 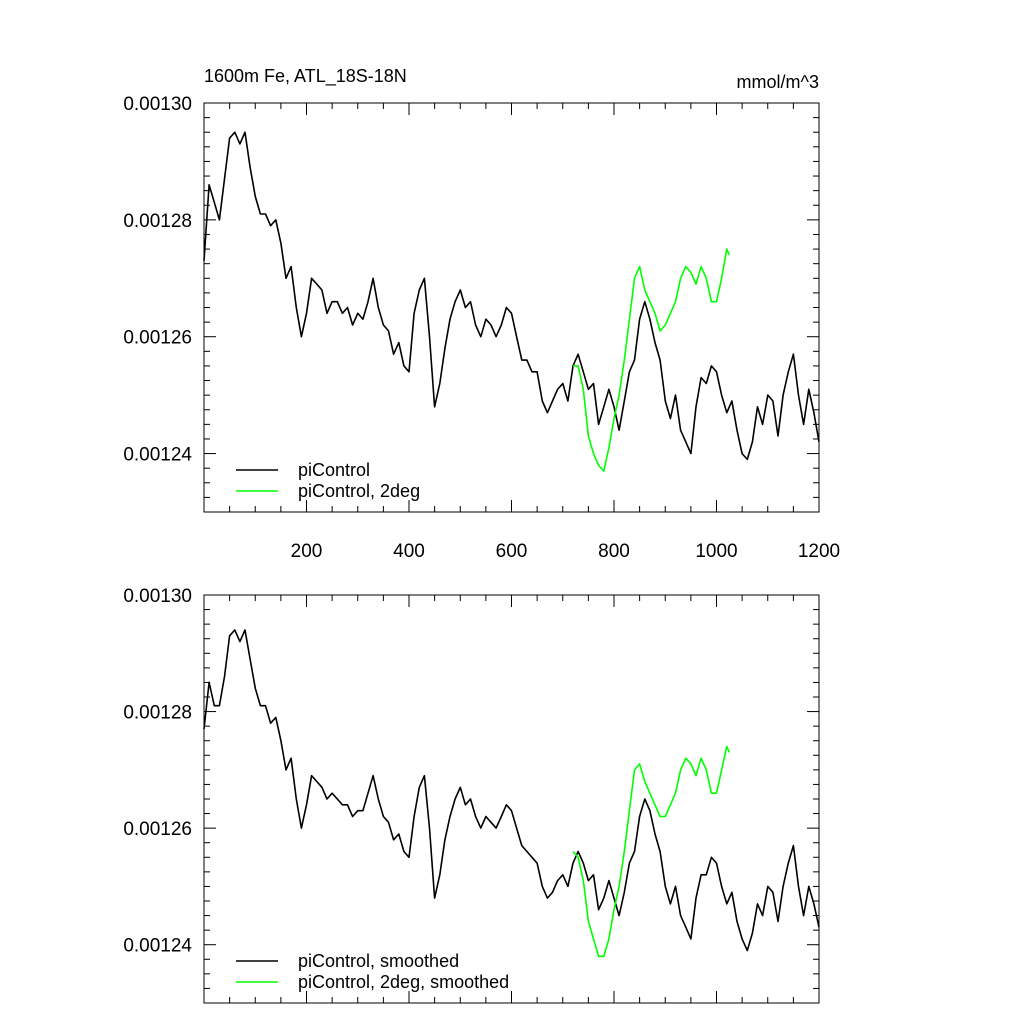 What do you see at coordinates (305, 76) in the screenshot?
I see `chart-title: 1600m Fe, ATL_18S-18N` at bounding box center [305, 76].